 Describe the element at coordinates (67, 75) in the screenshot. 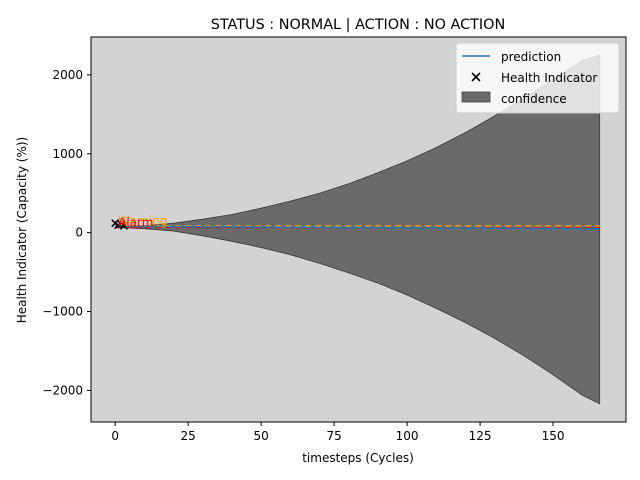

I see `y-tick-label: 2000` at that location.